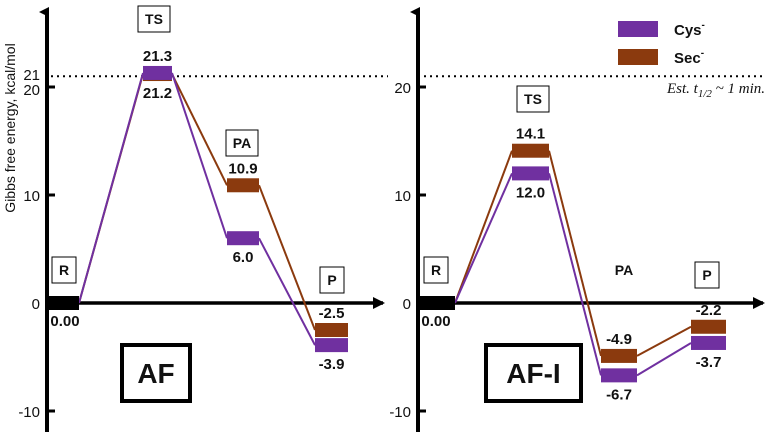 Image resolution: width=766 pixels, height=433 pixels. Describe the element at coordinates (332, 313) in the screenshot. I see `data-label: -2.5` at that location.